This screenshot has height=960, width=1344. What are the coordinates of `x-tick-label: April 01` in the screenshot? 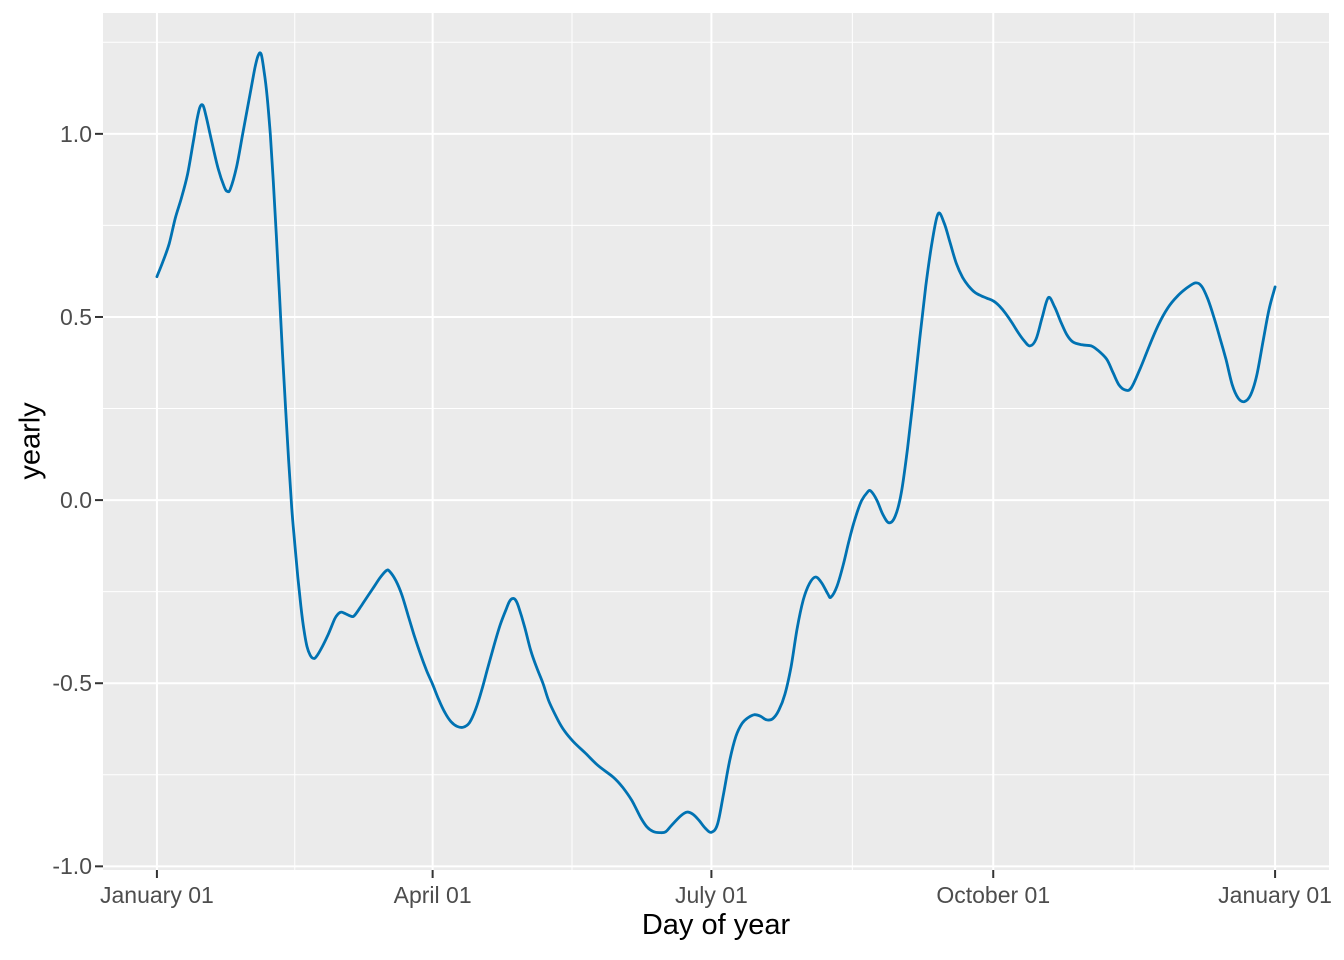 It's located at (432, 895).